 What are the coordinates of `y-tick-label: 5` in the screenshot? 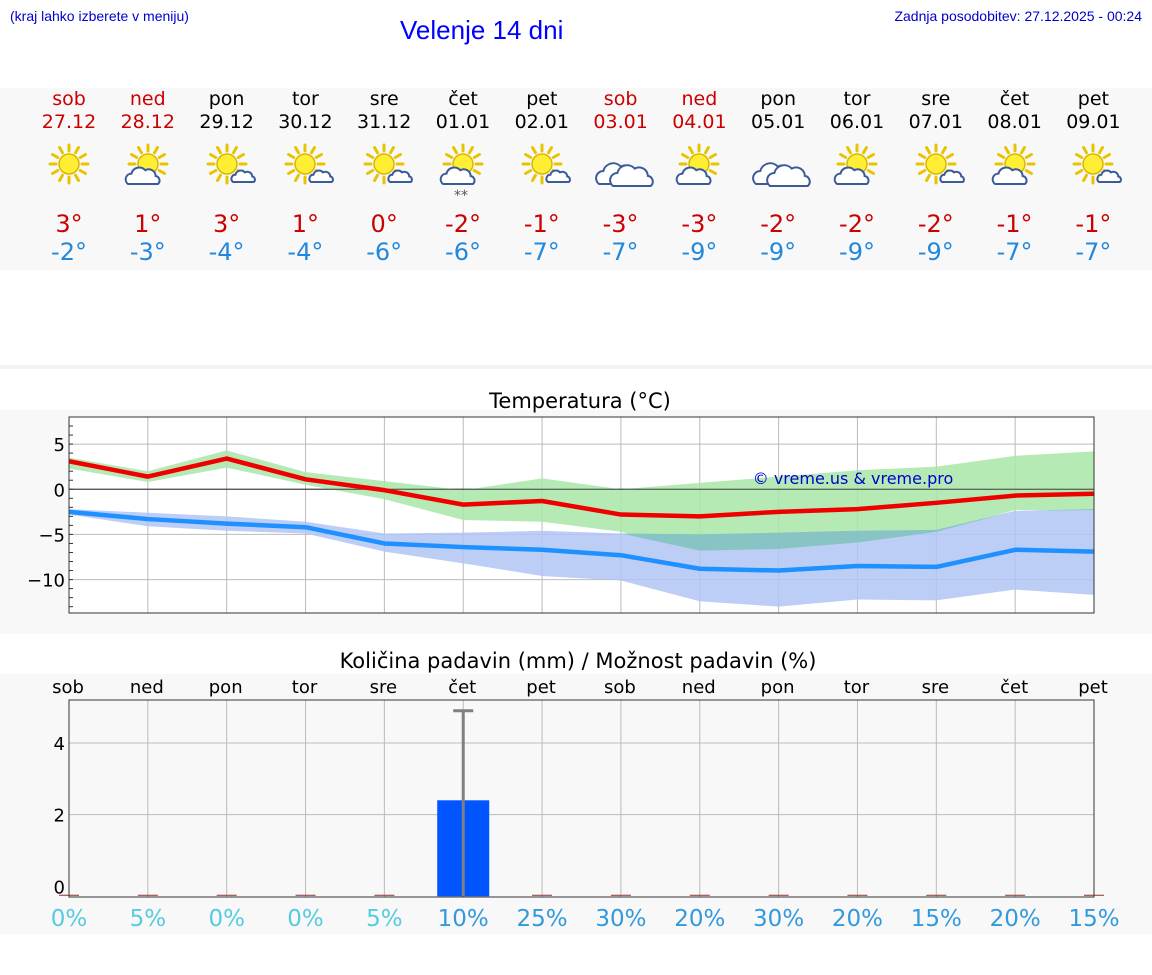 It's located at (59, 445).